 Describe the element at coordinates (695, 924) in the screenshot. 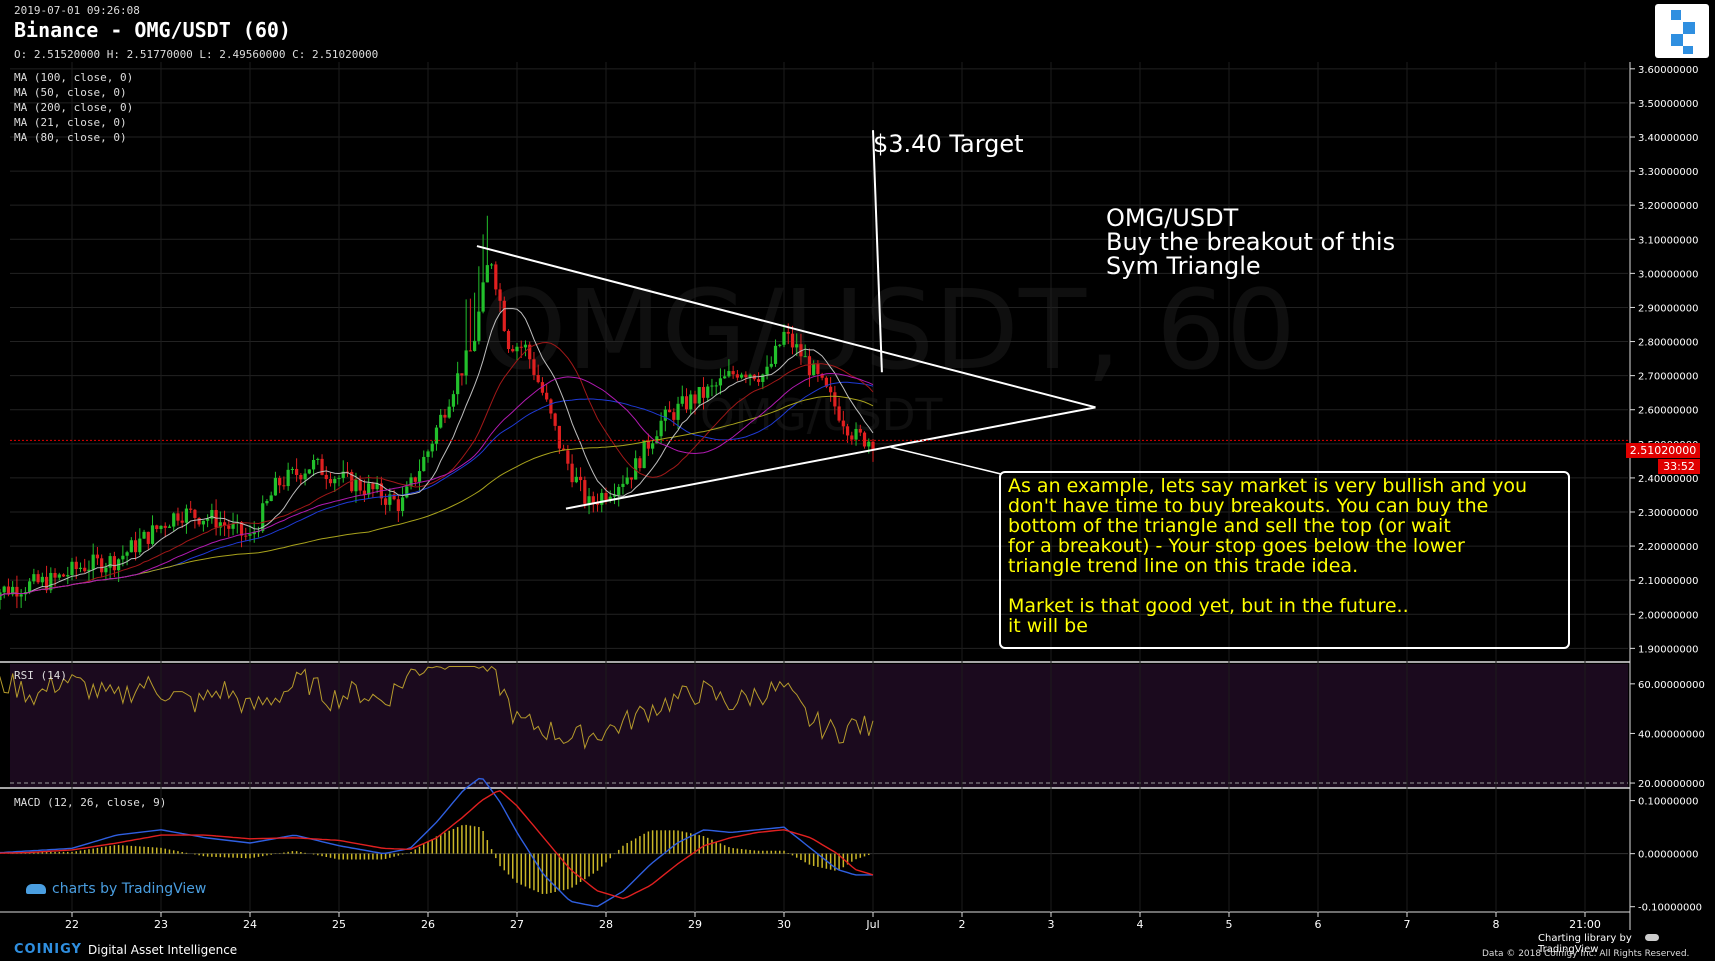

I see `x-tick-label: 29` at that location.